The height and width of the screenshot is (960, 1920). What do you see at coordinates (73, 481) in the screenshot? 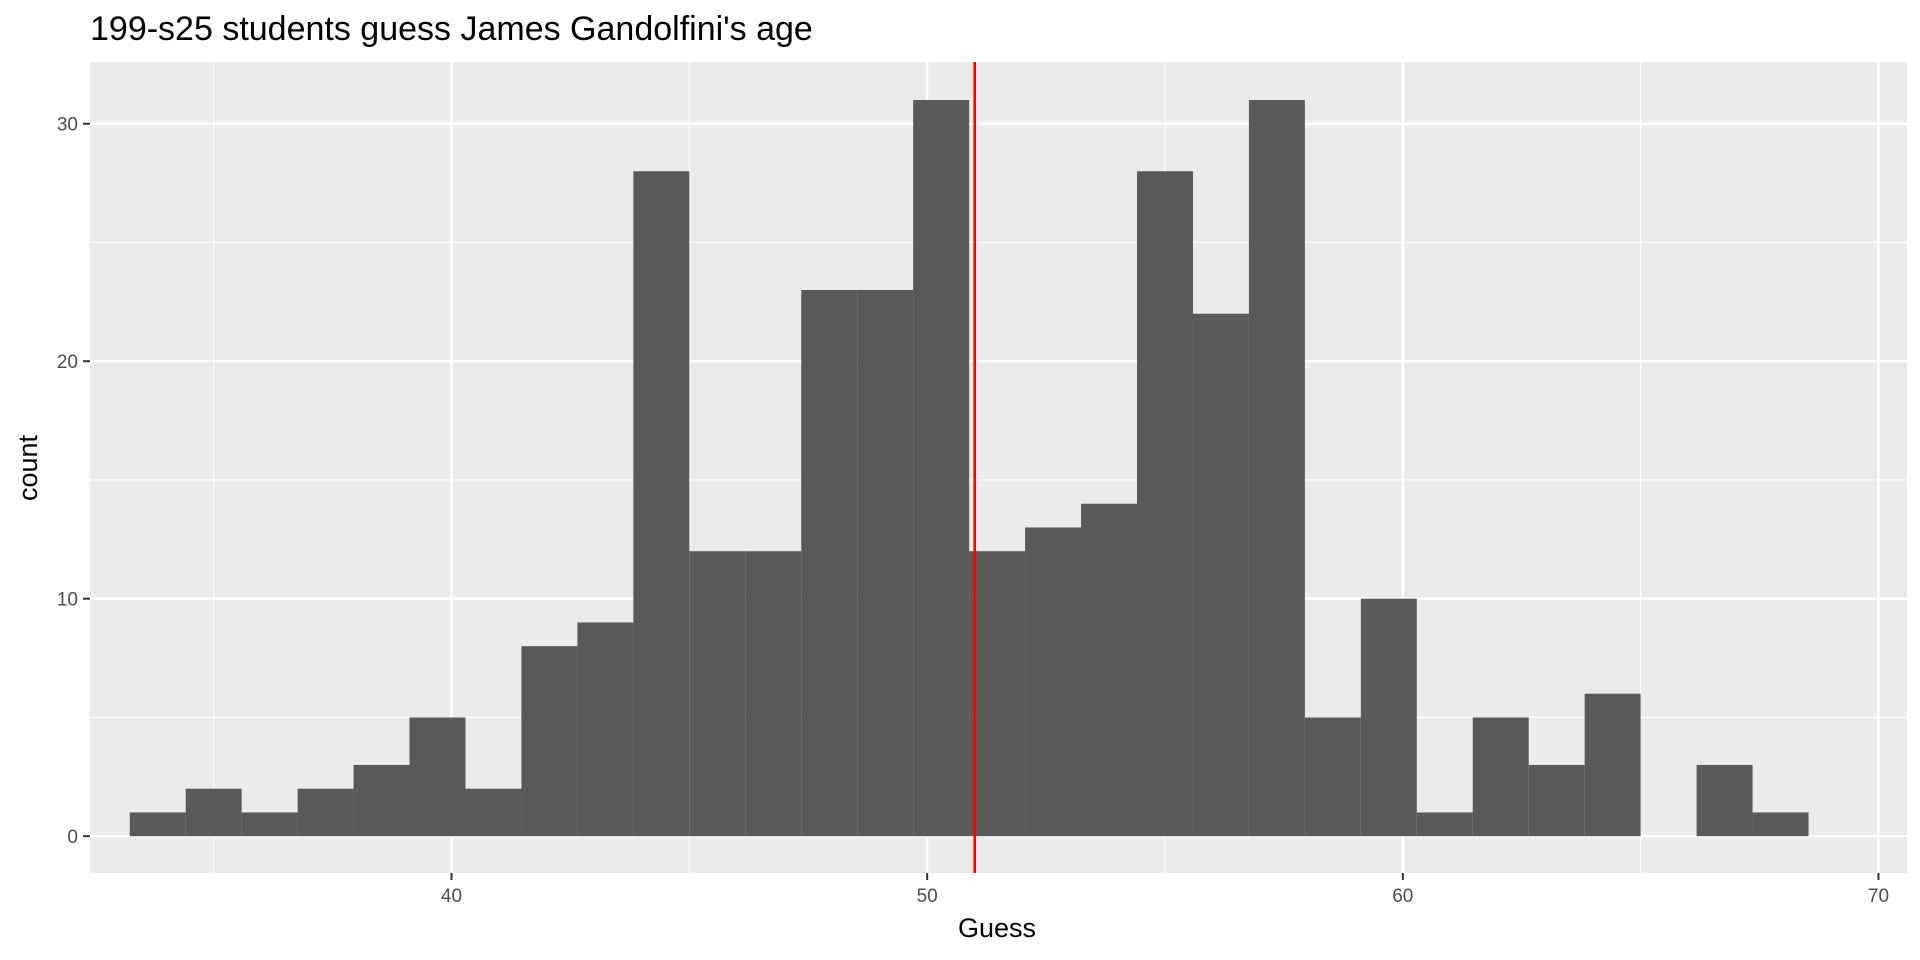
I see `y-axis: 0 10 20 30` at bounding box center [73, 481].